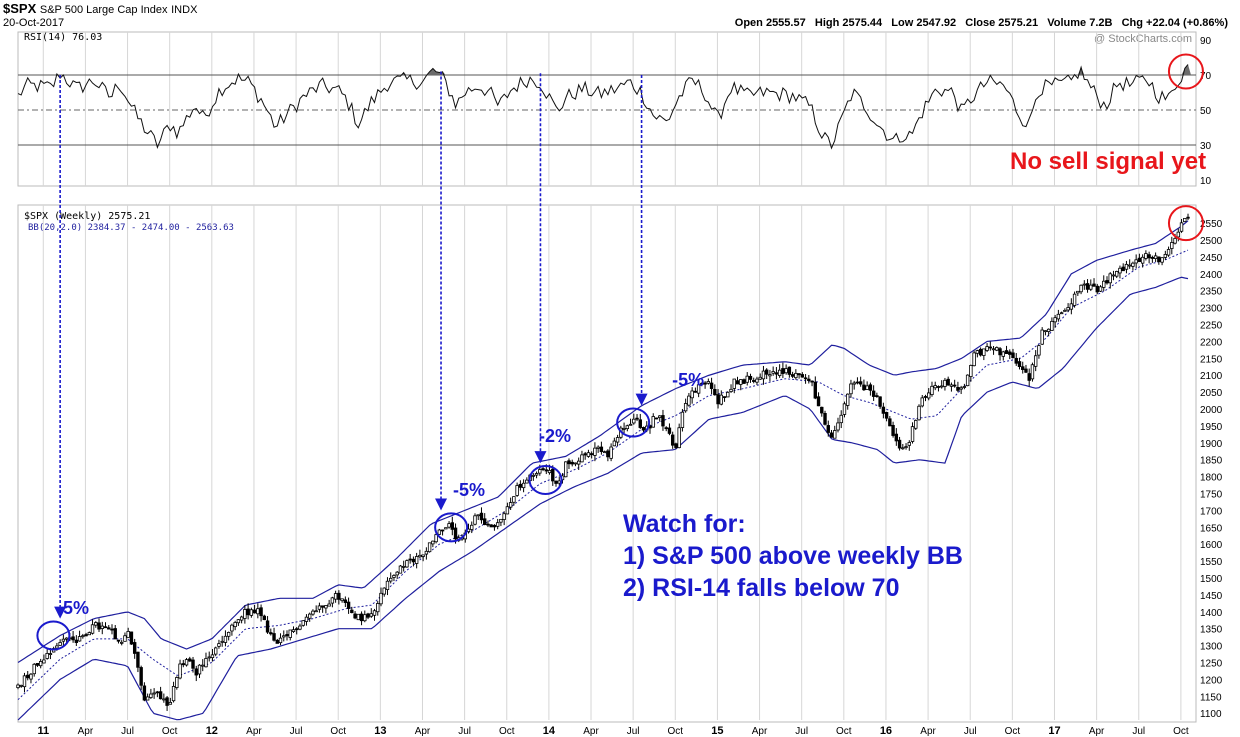 This screenshot has height=737, width=1240. I want to click on price-y-tick: 1550, so click(1211, 562).